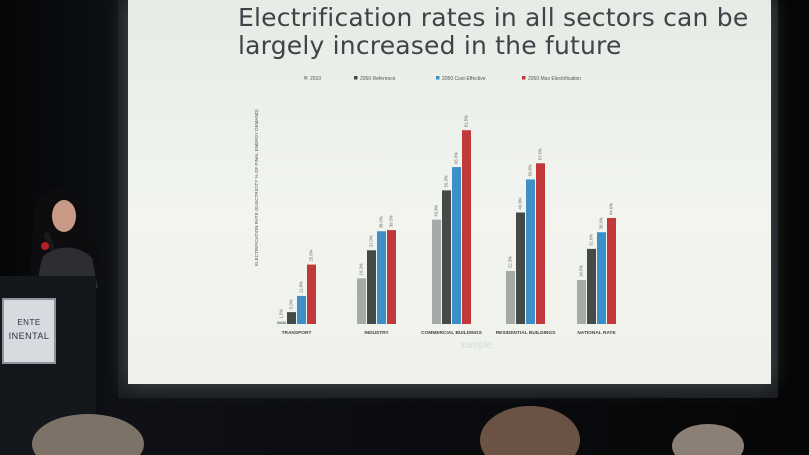  I want to click on legend-label: 2050 Reference, so click(378, 79).